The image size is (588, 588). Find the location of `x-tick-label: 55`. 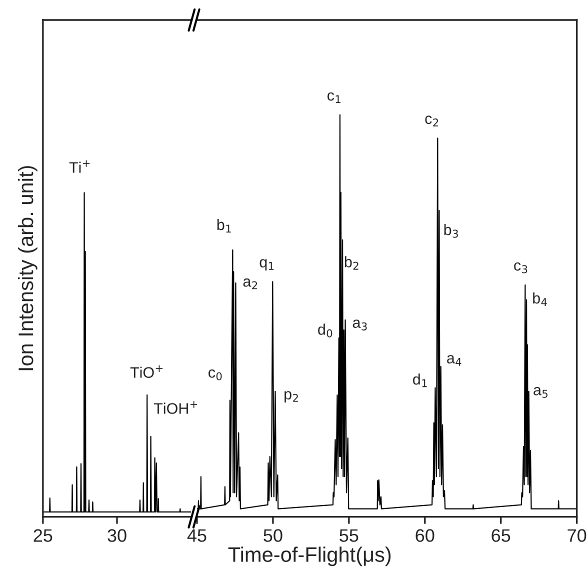

x-tick-label: 55 is located at coordinates (349, 535).